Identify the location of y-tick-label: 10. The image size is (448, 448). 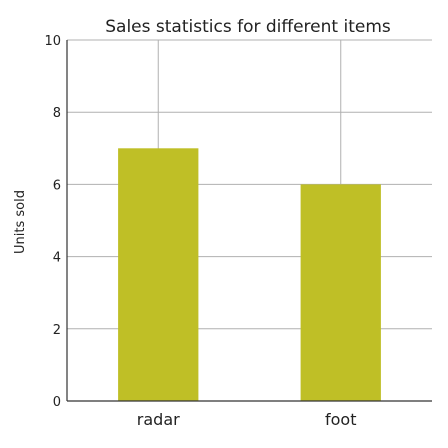
(52, 41).